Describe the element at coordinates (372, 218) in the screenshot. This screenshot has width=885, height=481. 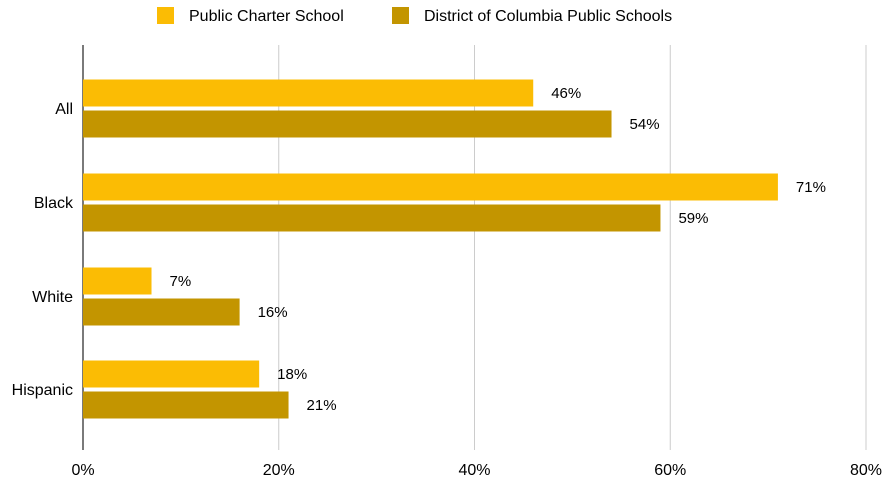
I see `bar-dcps-black` at that location.